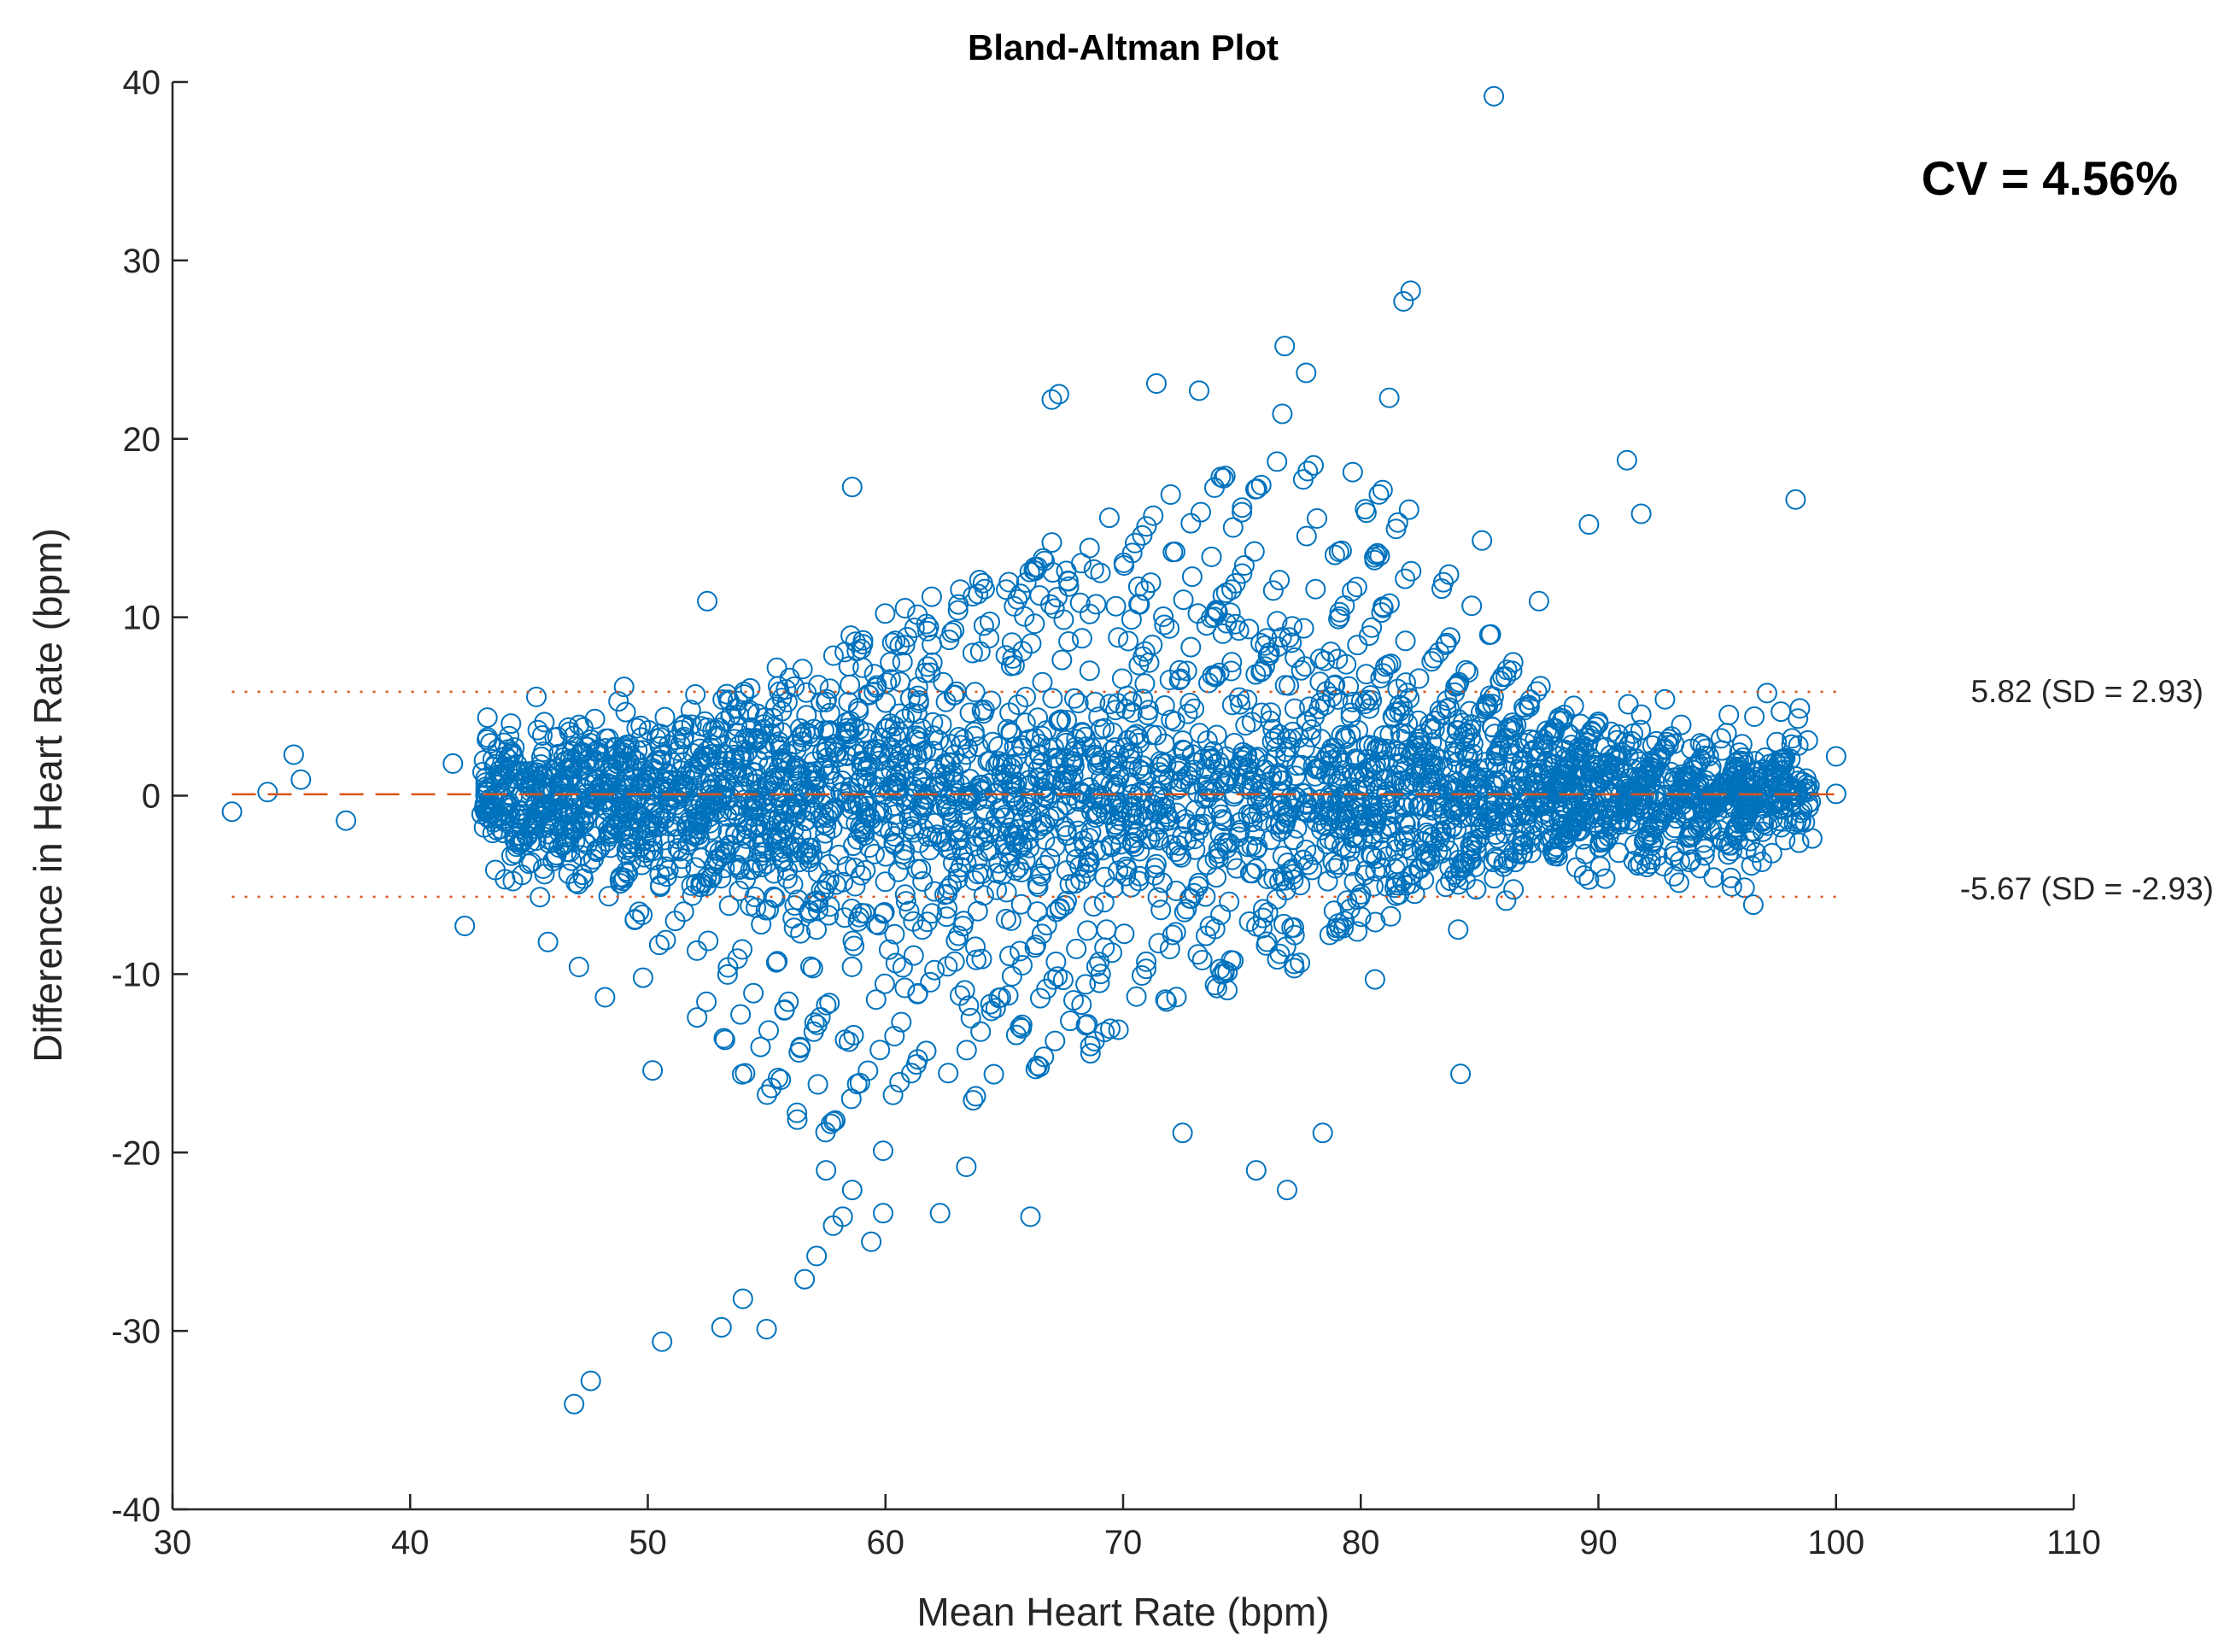  What do you see at coordinates (136, 1510) in the screenshot?
I see `y-tick-label: -40` at bounding box center [136, 1510].